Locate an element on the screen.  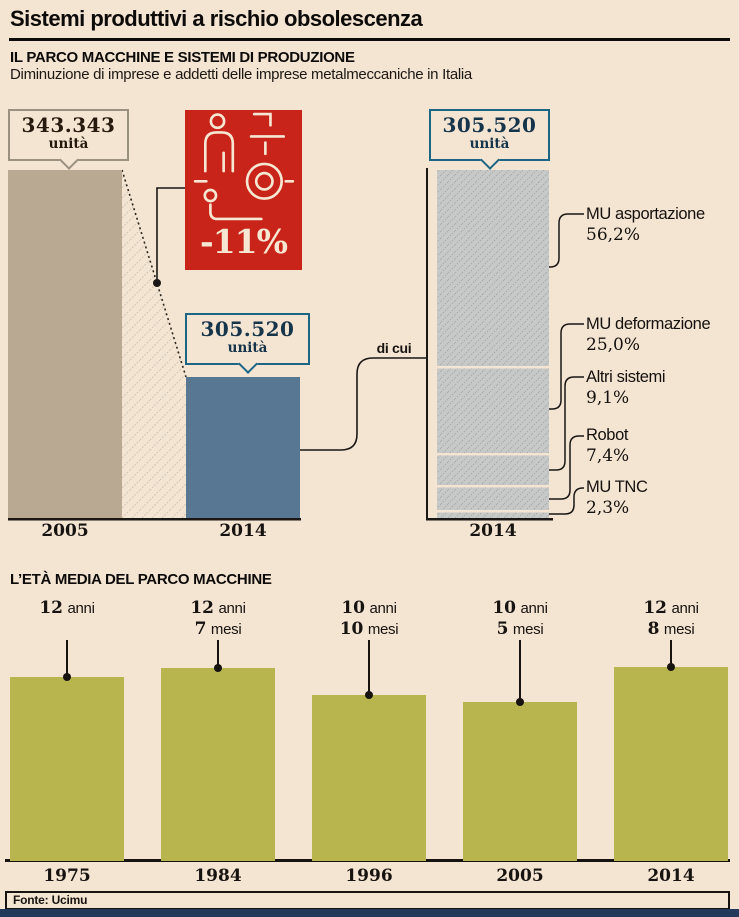
age-bar-1984 is located at coordinates (218, 764).